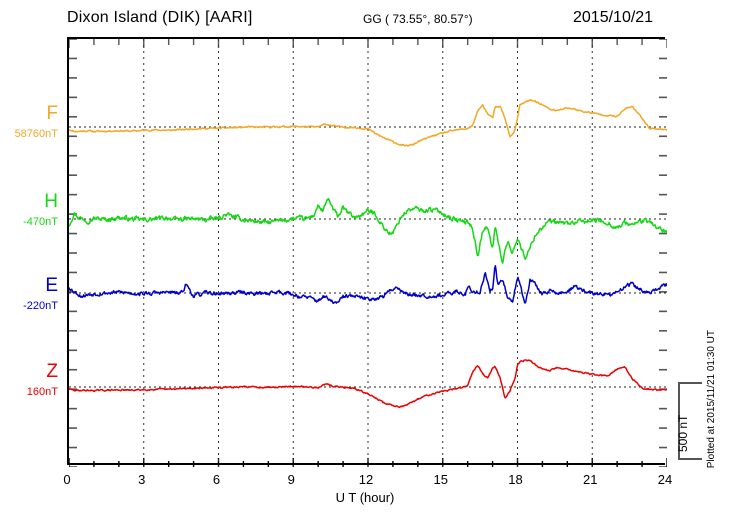 The width and height of the screenshot is (730, 520). Describe the element at coordinates (36, 134) in the screenshot. I see `component-baseline-f: 58760nT` at that location.